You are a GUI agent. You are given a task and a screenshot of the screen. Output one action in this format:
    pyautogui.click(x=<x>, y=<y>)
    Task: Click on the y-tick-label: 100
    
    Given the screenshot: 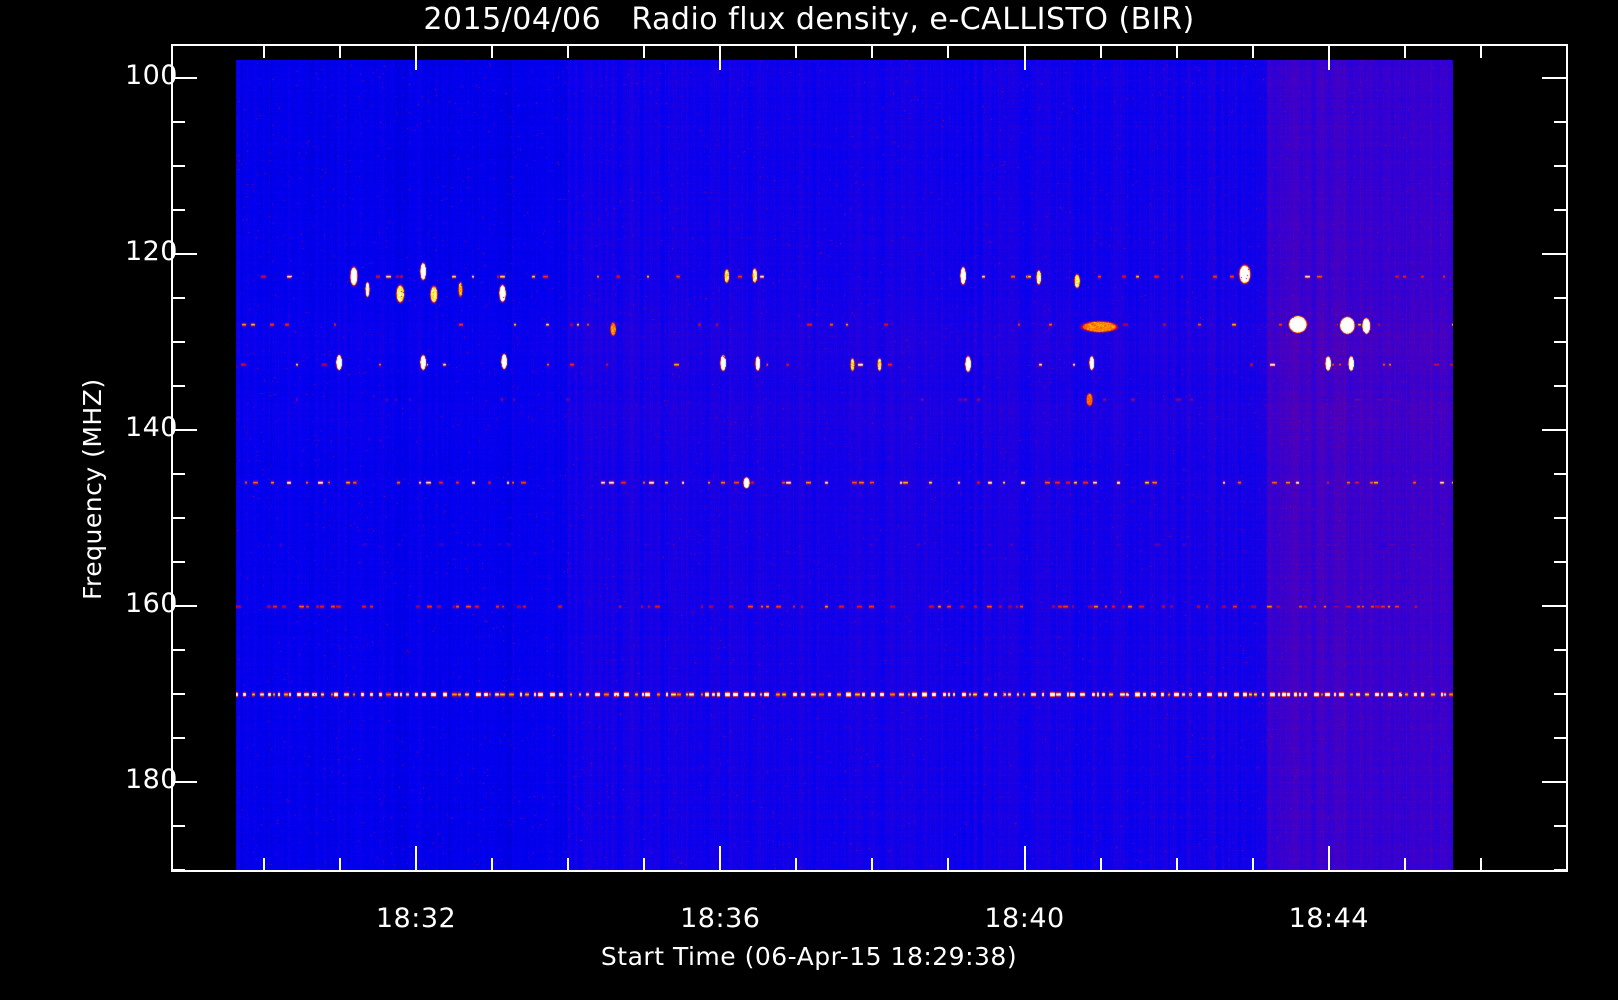 What is the action you would take?
    pyautogui.click(x=151, y=75)
    